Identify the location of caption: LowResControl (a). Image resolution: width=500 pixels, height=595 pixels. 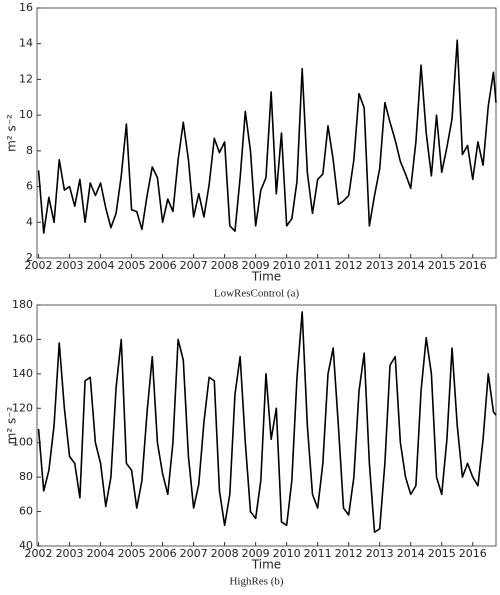
(257, 294).